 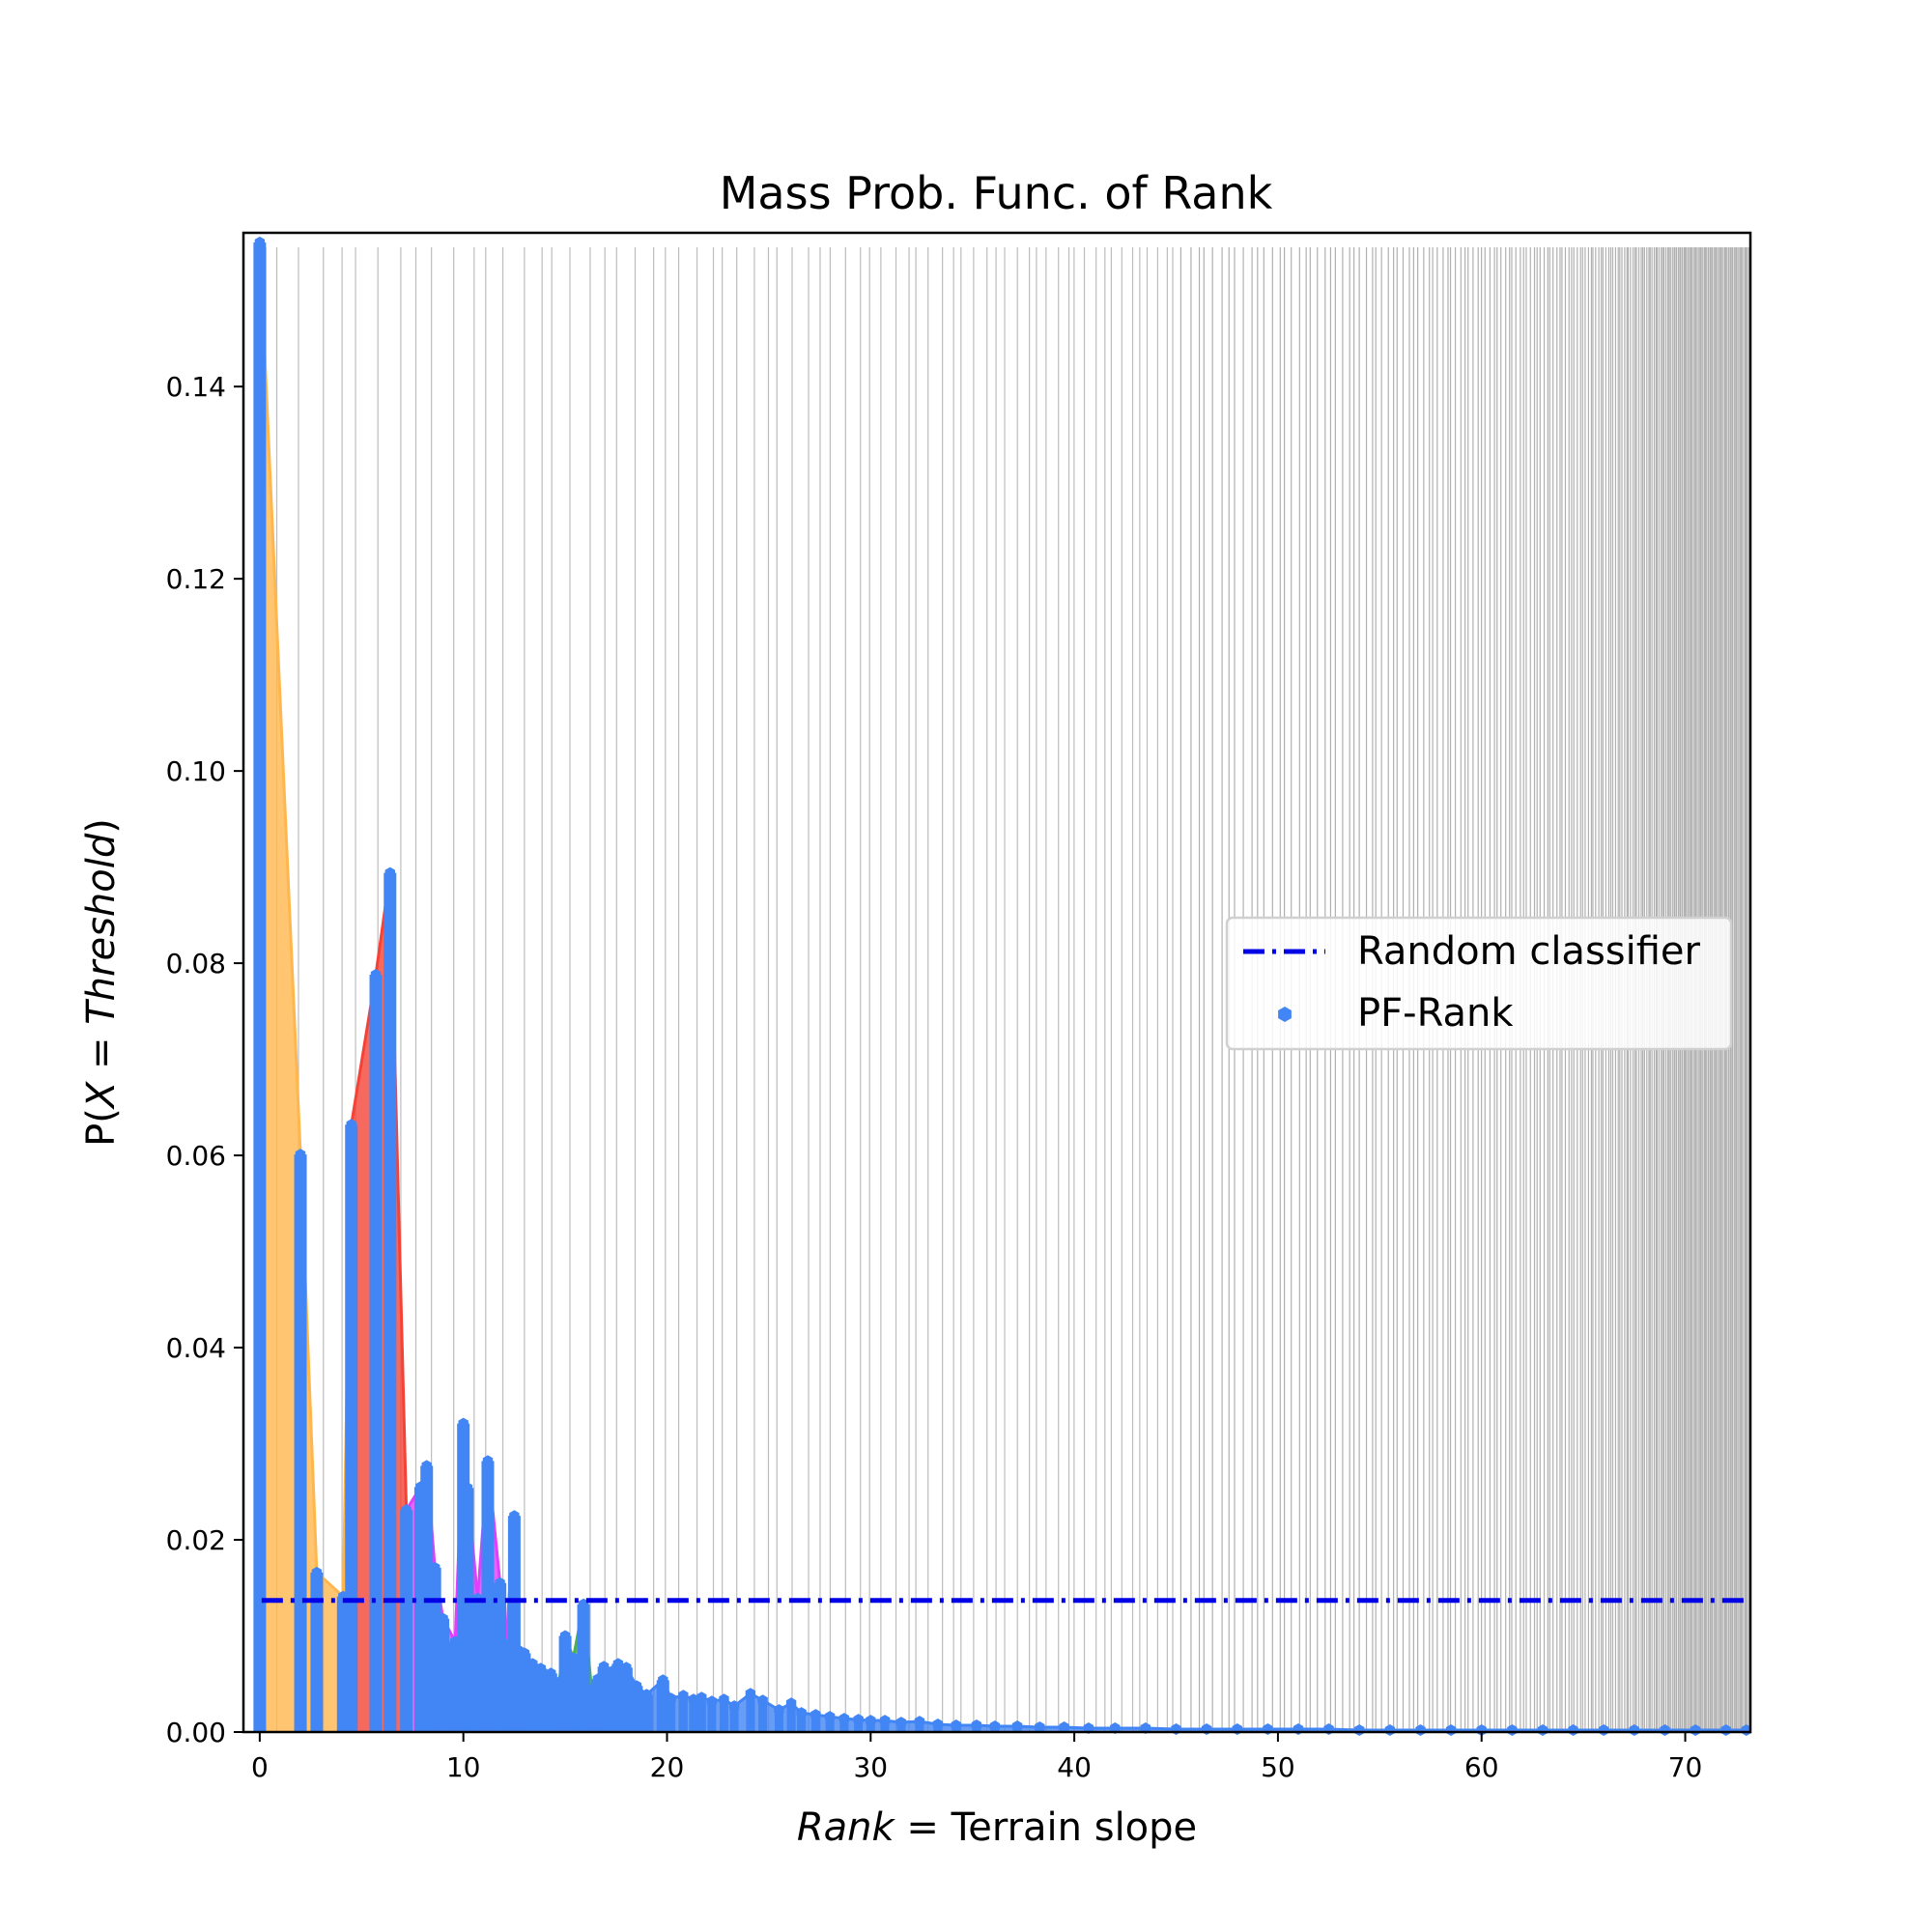 I want to click on y-axis-label-var: X, so click(x=101, y=1095).